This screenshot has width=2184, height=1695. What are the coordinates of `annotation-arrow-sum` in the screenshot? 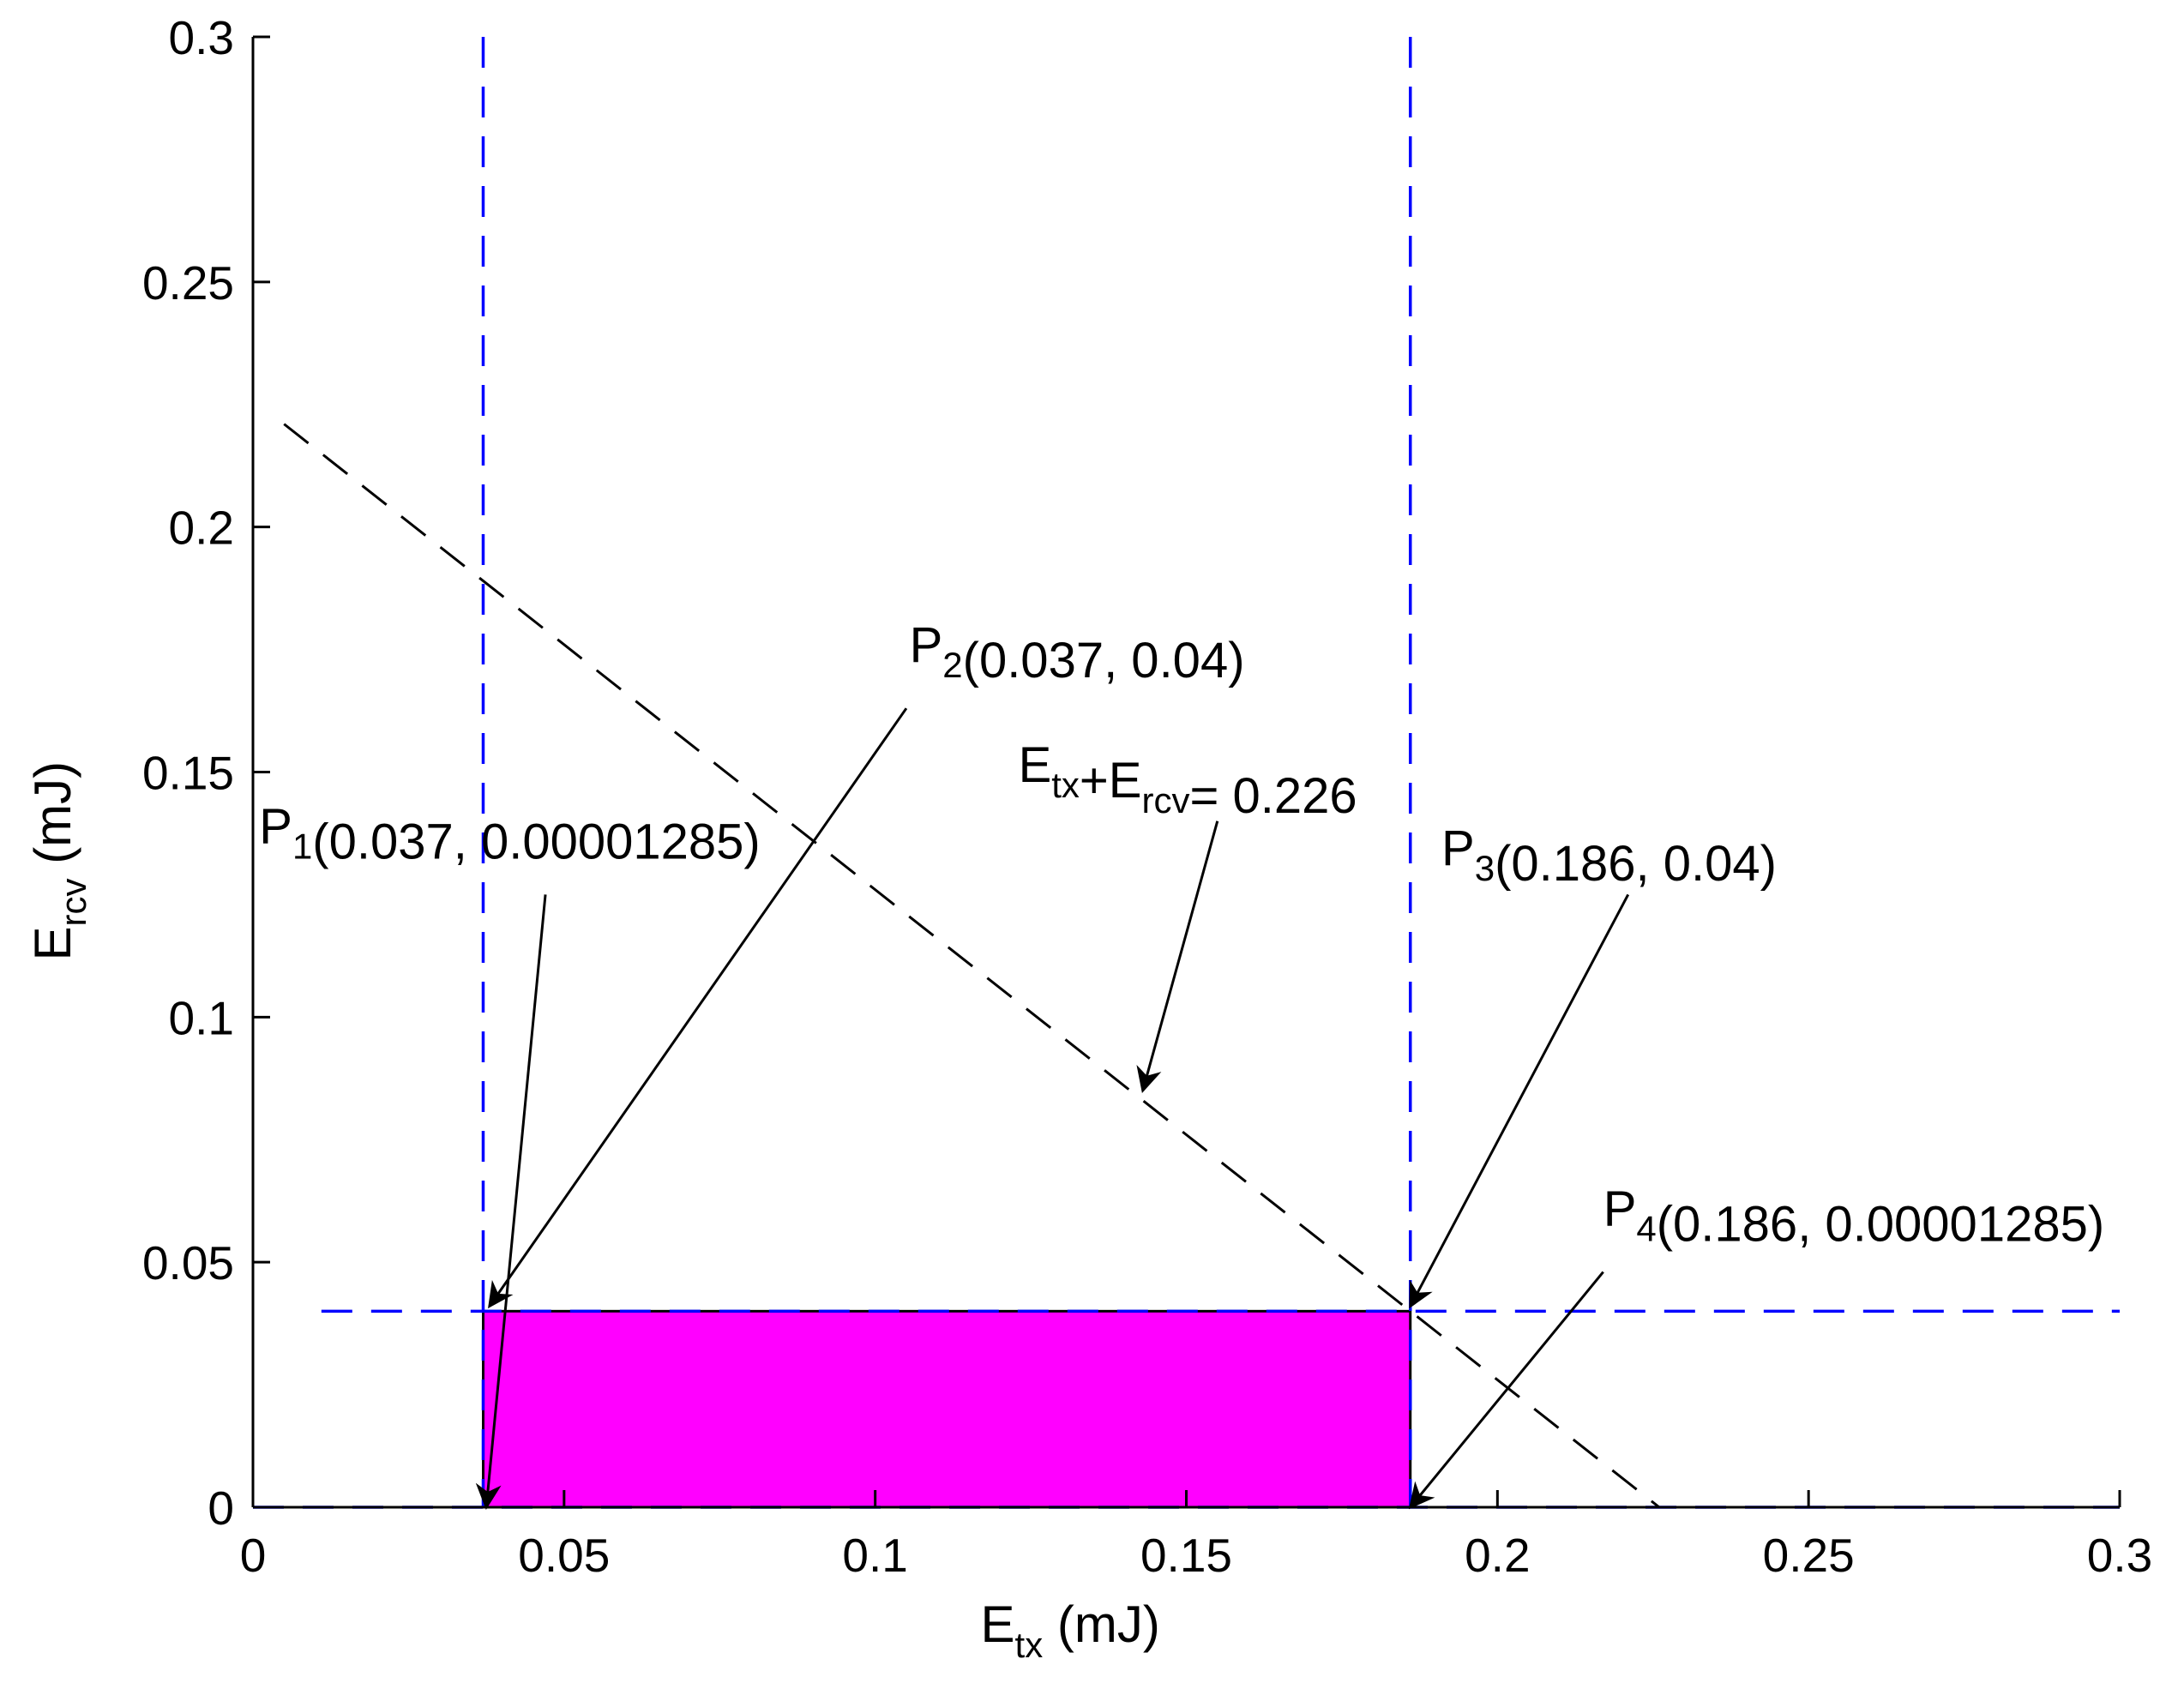 It's located at (1177, 957).